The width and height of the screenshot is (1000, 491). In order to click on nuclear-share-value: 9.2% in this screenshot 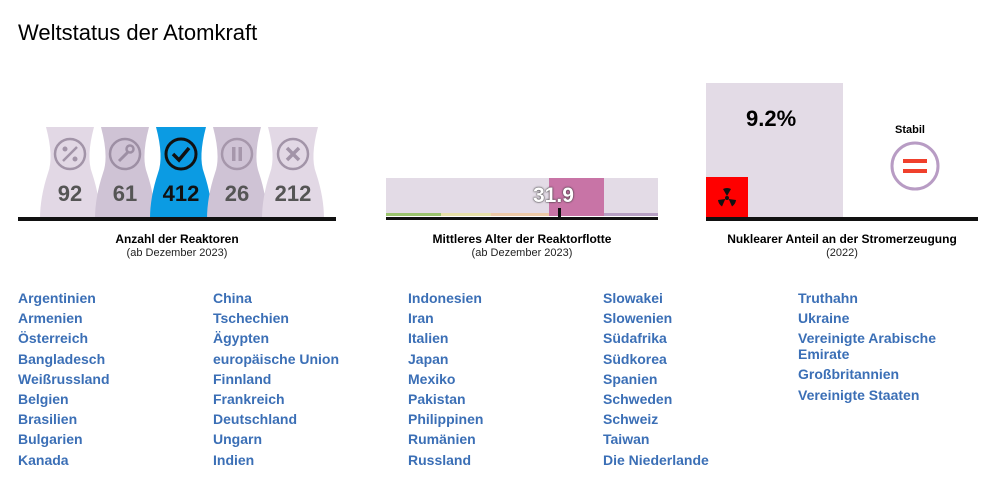, I will do `click(771, 118)`.